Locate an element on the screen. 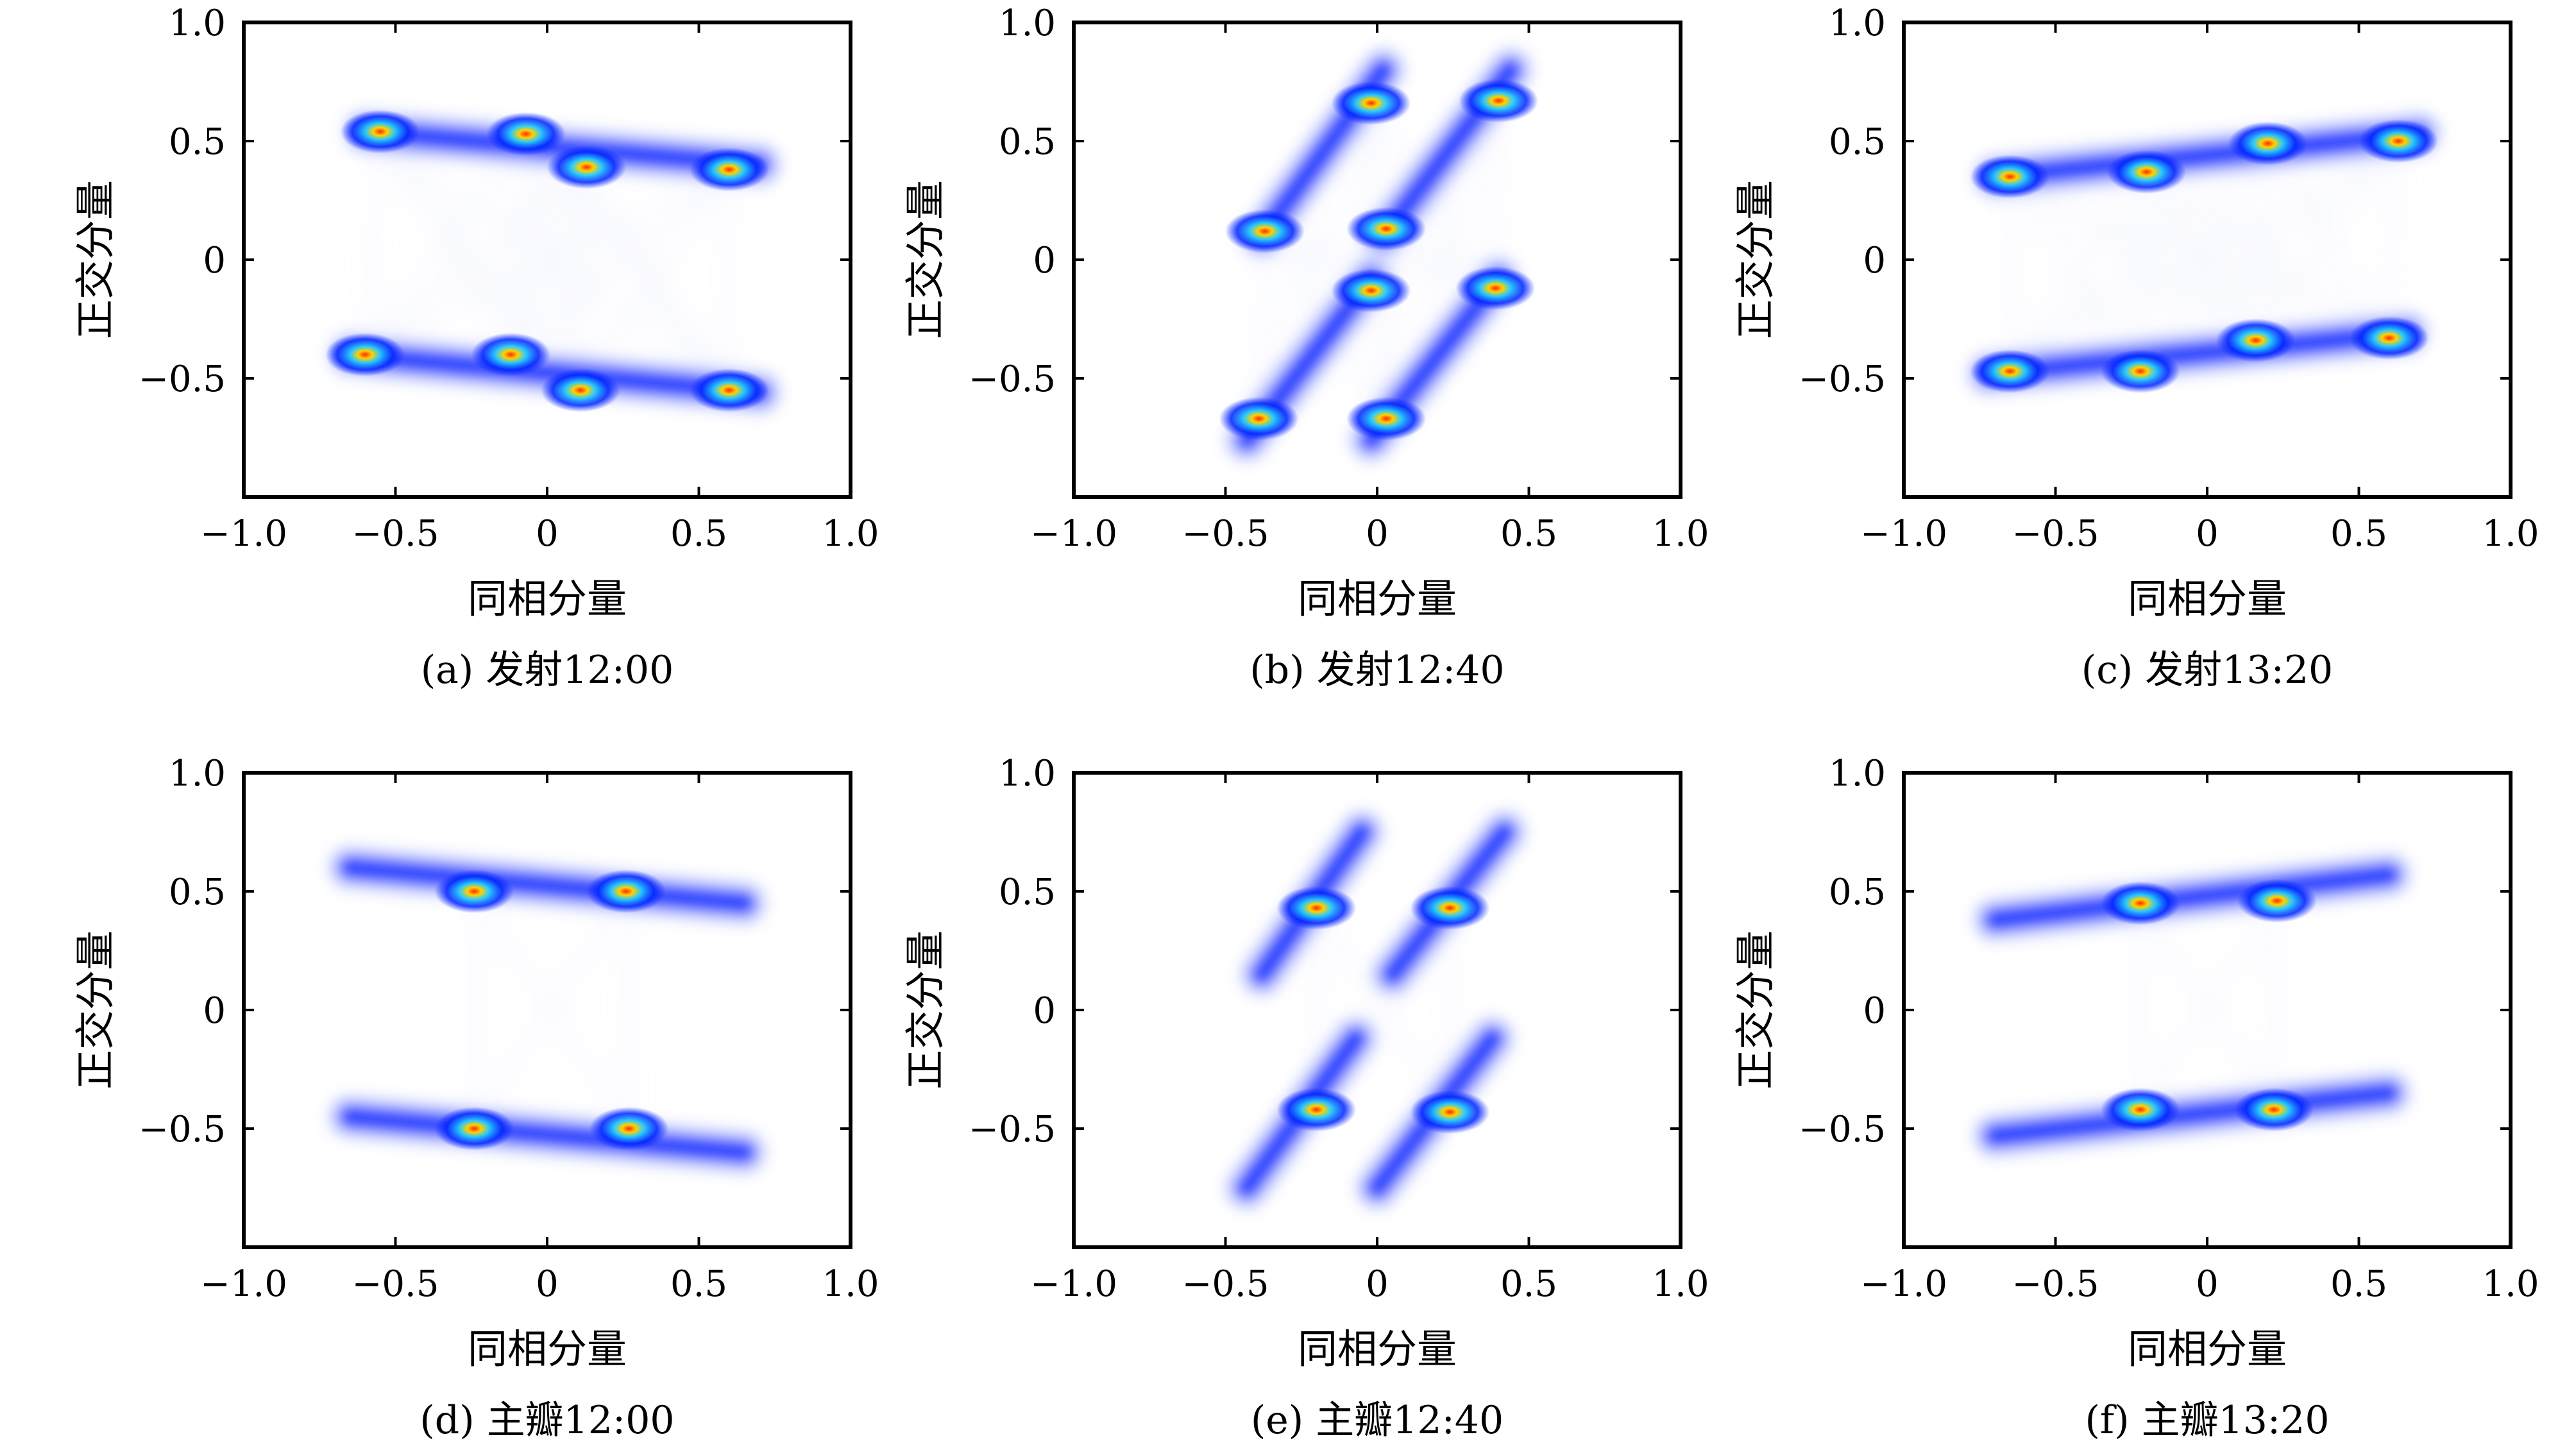 Image resolution: width=2576 pixels, height=1439 pixels. subplot-caption: (b) 发射12:40 is located at coordinates (1377, 671).